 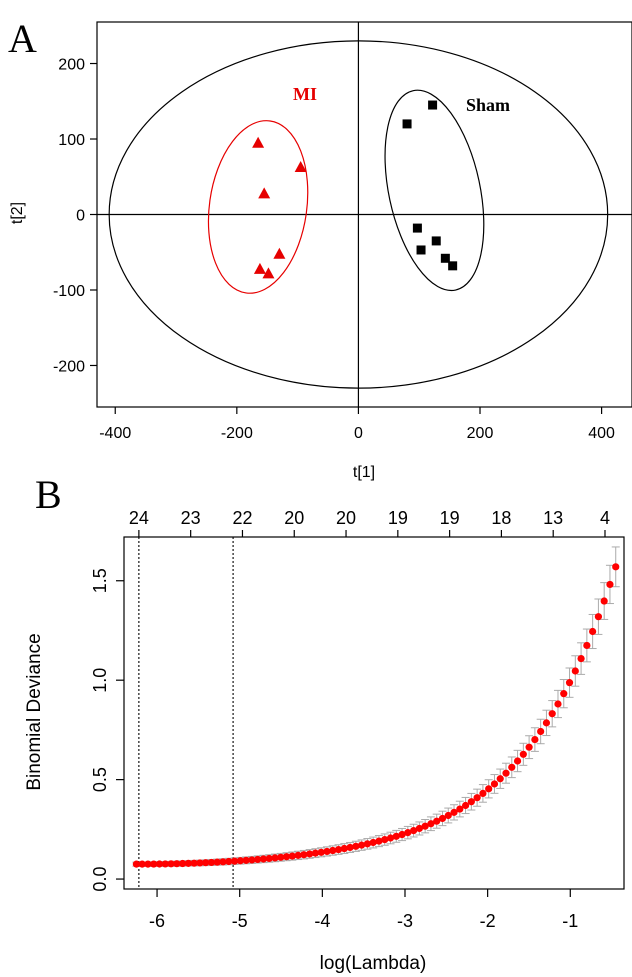 What do you see at coordinates (139, 518) in the screenshot?
I see `top-tick-label: 24` at bounding box center [139, 518].